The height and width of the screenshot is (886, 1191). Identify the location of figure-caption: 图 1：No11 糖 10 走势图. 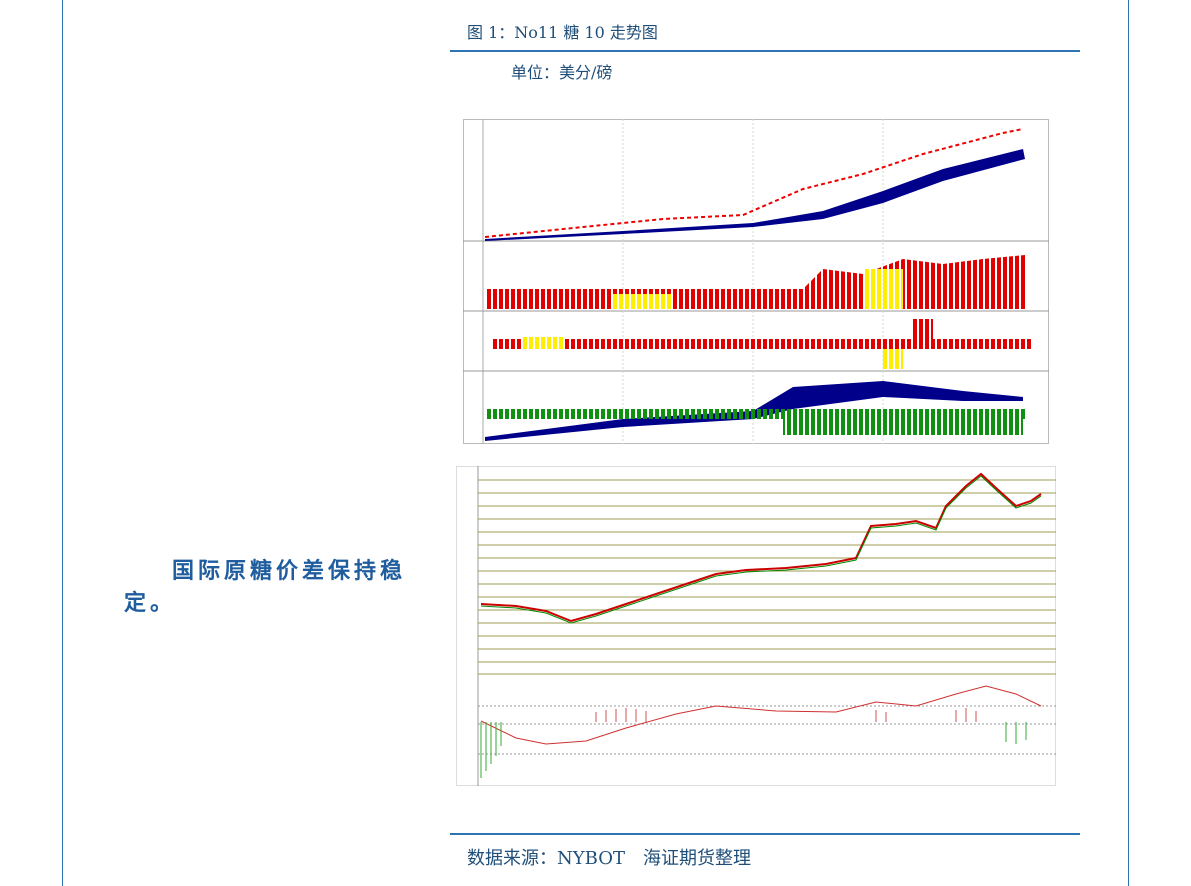
(562, 32).